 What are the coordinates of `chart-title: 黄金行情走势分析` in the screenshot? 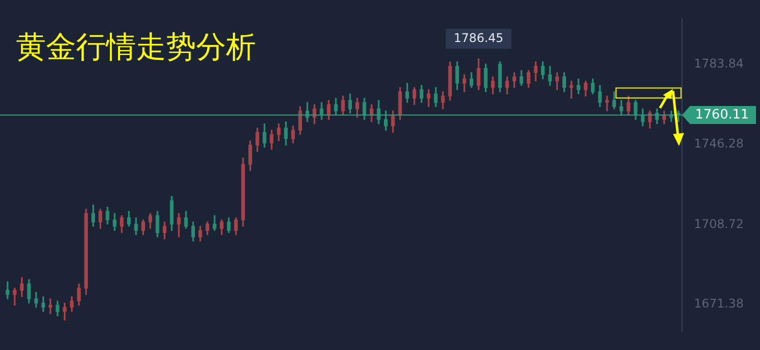 It's located at (136, 48).